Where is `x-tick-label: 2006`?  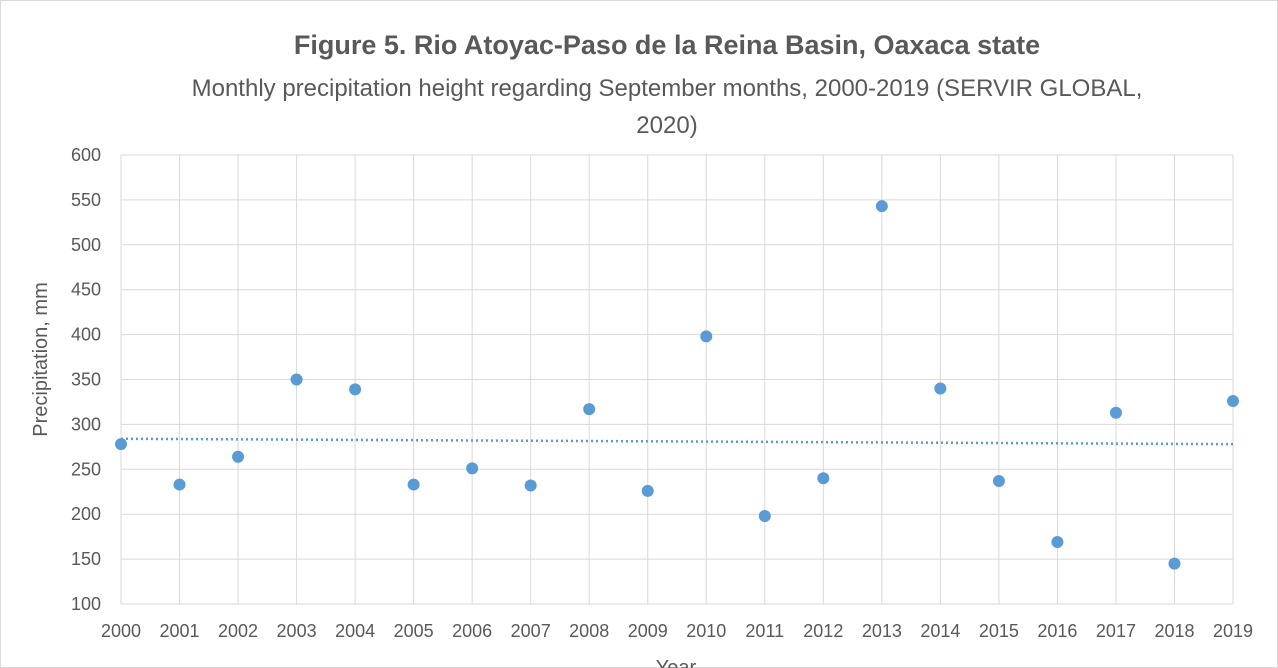 x-tick-label: 2006 is located at coordinates (472, 631).